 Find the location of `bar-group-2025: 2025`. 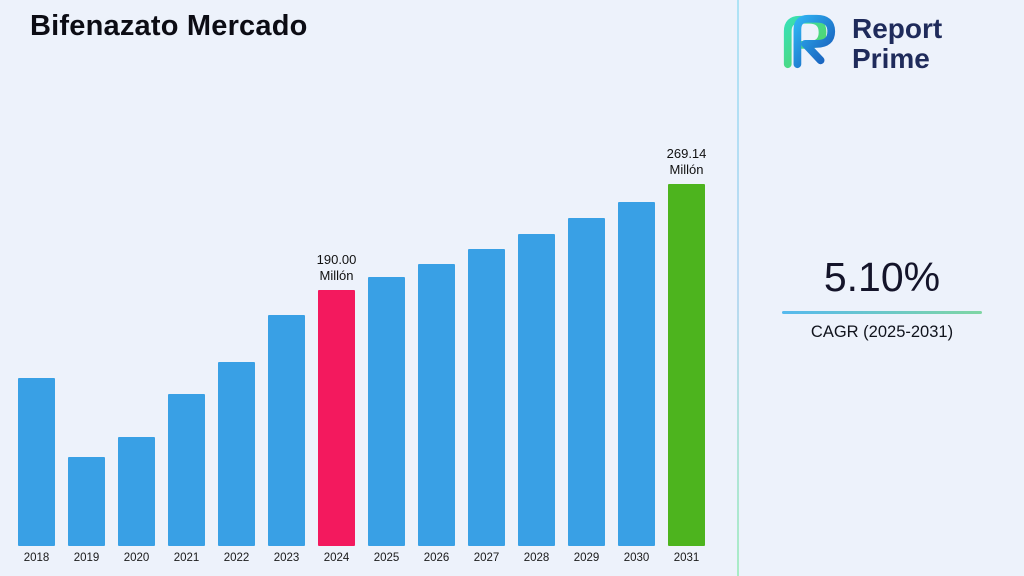

bar-group-2025: 2025 is located at coordinates (386, 420).